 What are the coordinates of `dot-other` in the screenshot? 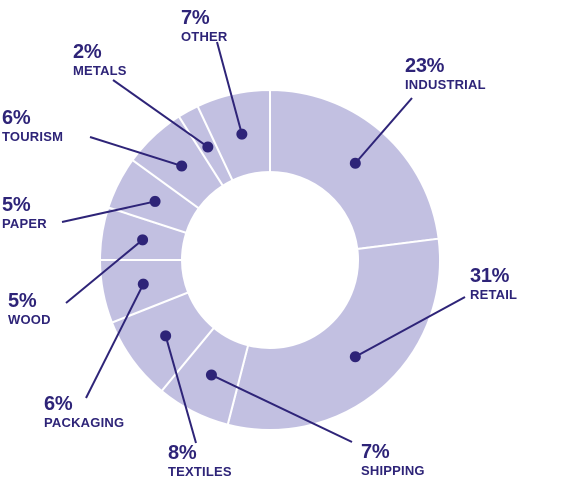 It's located at (242, 134).